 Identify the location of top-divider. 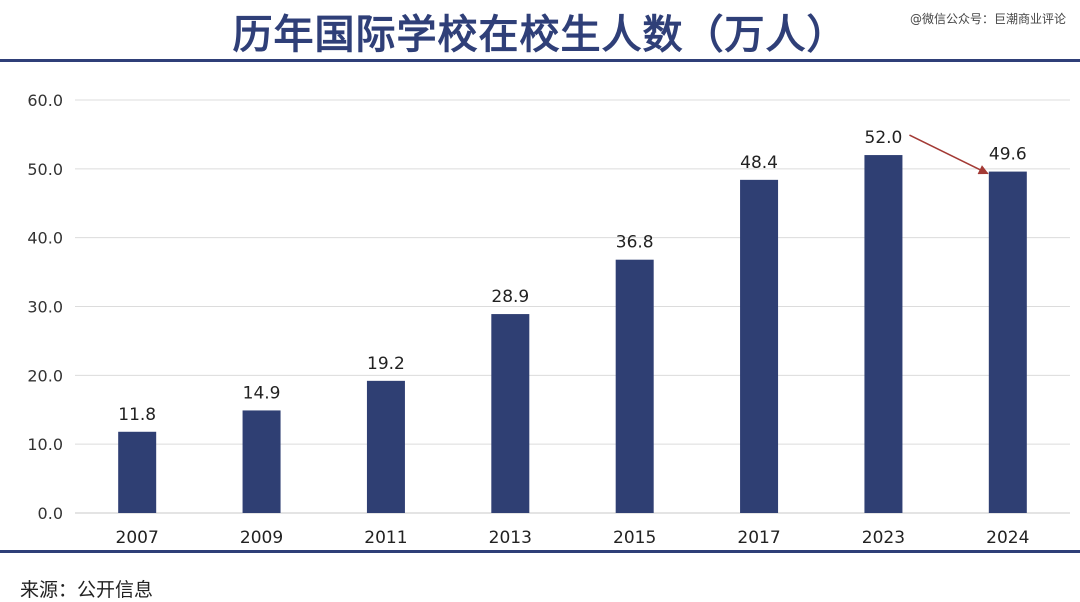
(540, 60).